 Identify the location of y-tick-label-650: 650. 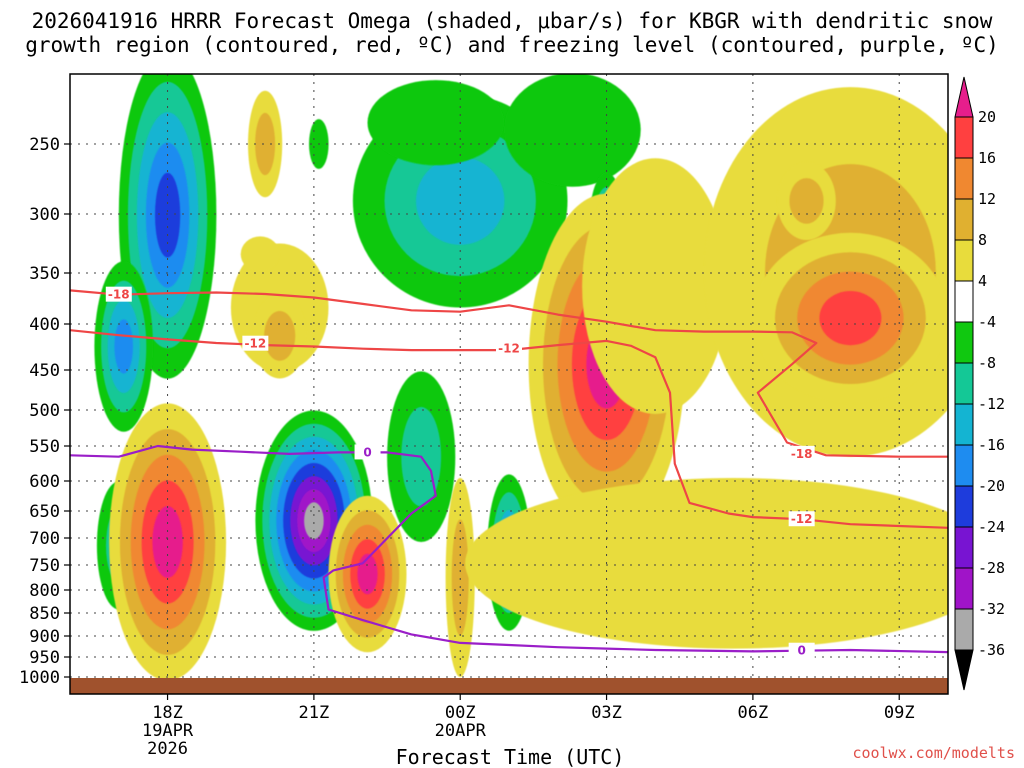
(44, 512).